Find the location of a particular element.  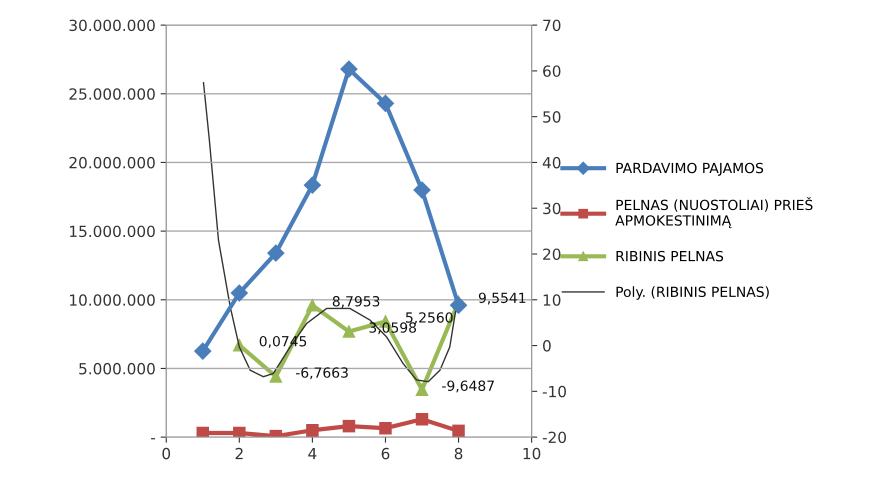

y-tick-label: 10.000.000 is located at coordinates (112, 300).